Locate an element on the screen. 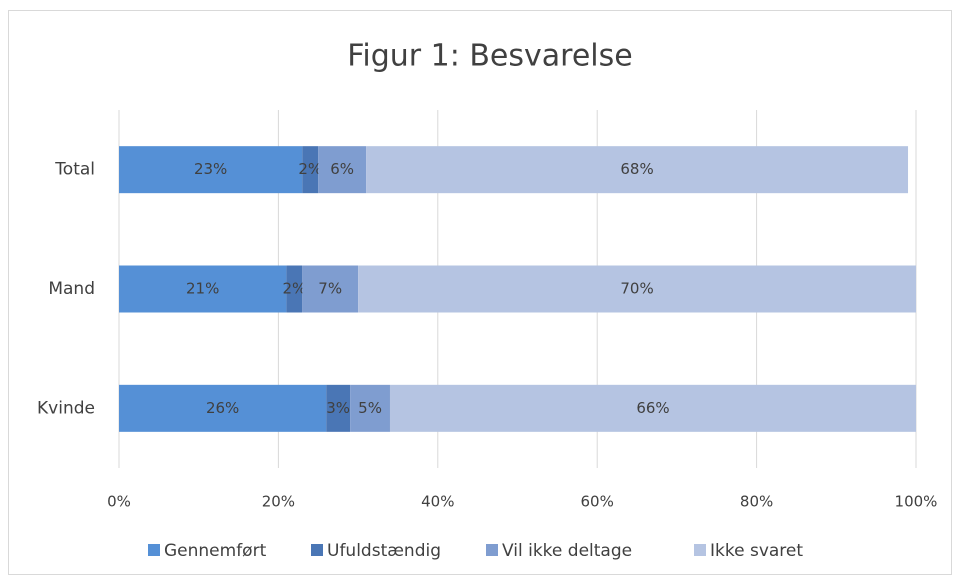  legend-label: Ikke svaret is located at coordinates (756, 551).